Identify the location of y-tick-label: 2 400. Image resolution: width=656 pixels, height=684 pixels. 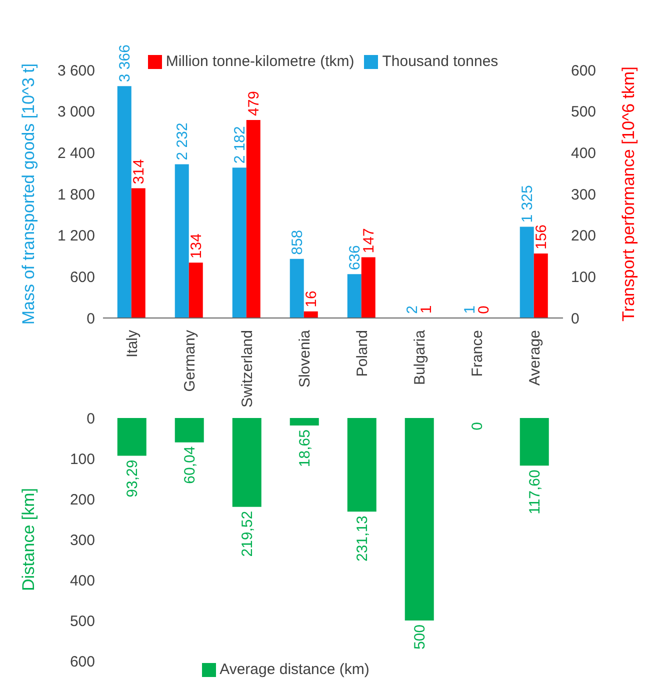
(76, 153).